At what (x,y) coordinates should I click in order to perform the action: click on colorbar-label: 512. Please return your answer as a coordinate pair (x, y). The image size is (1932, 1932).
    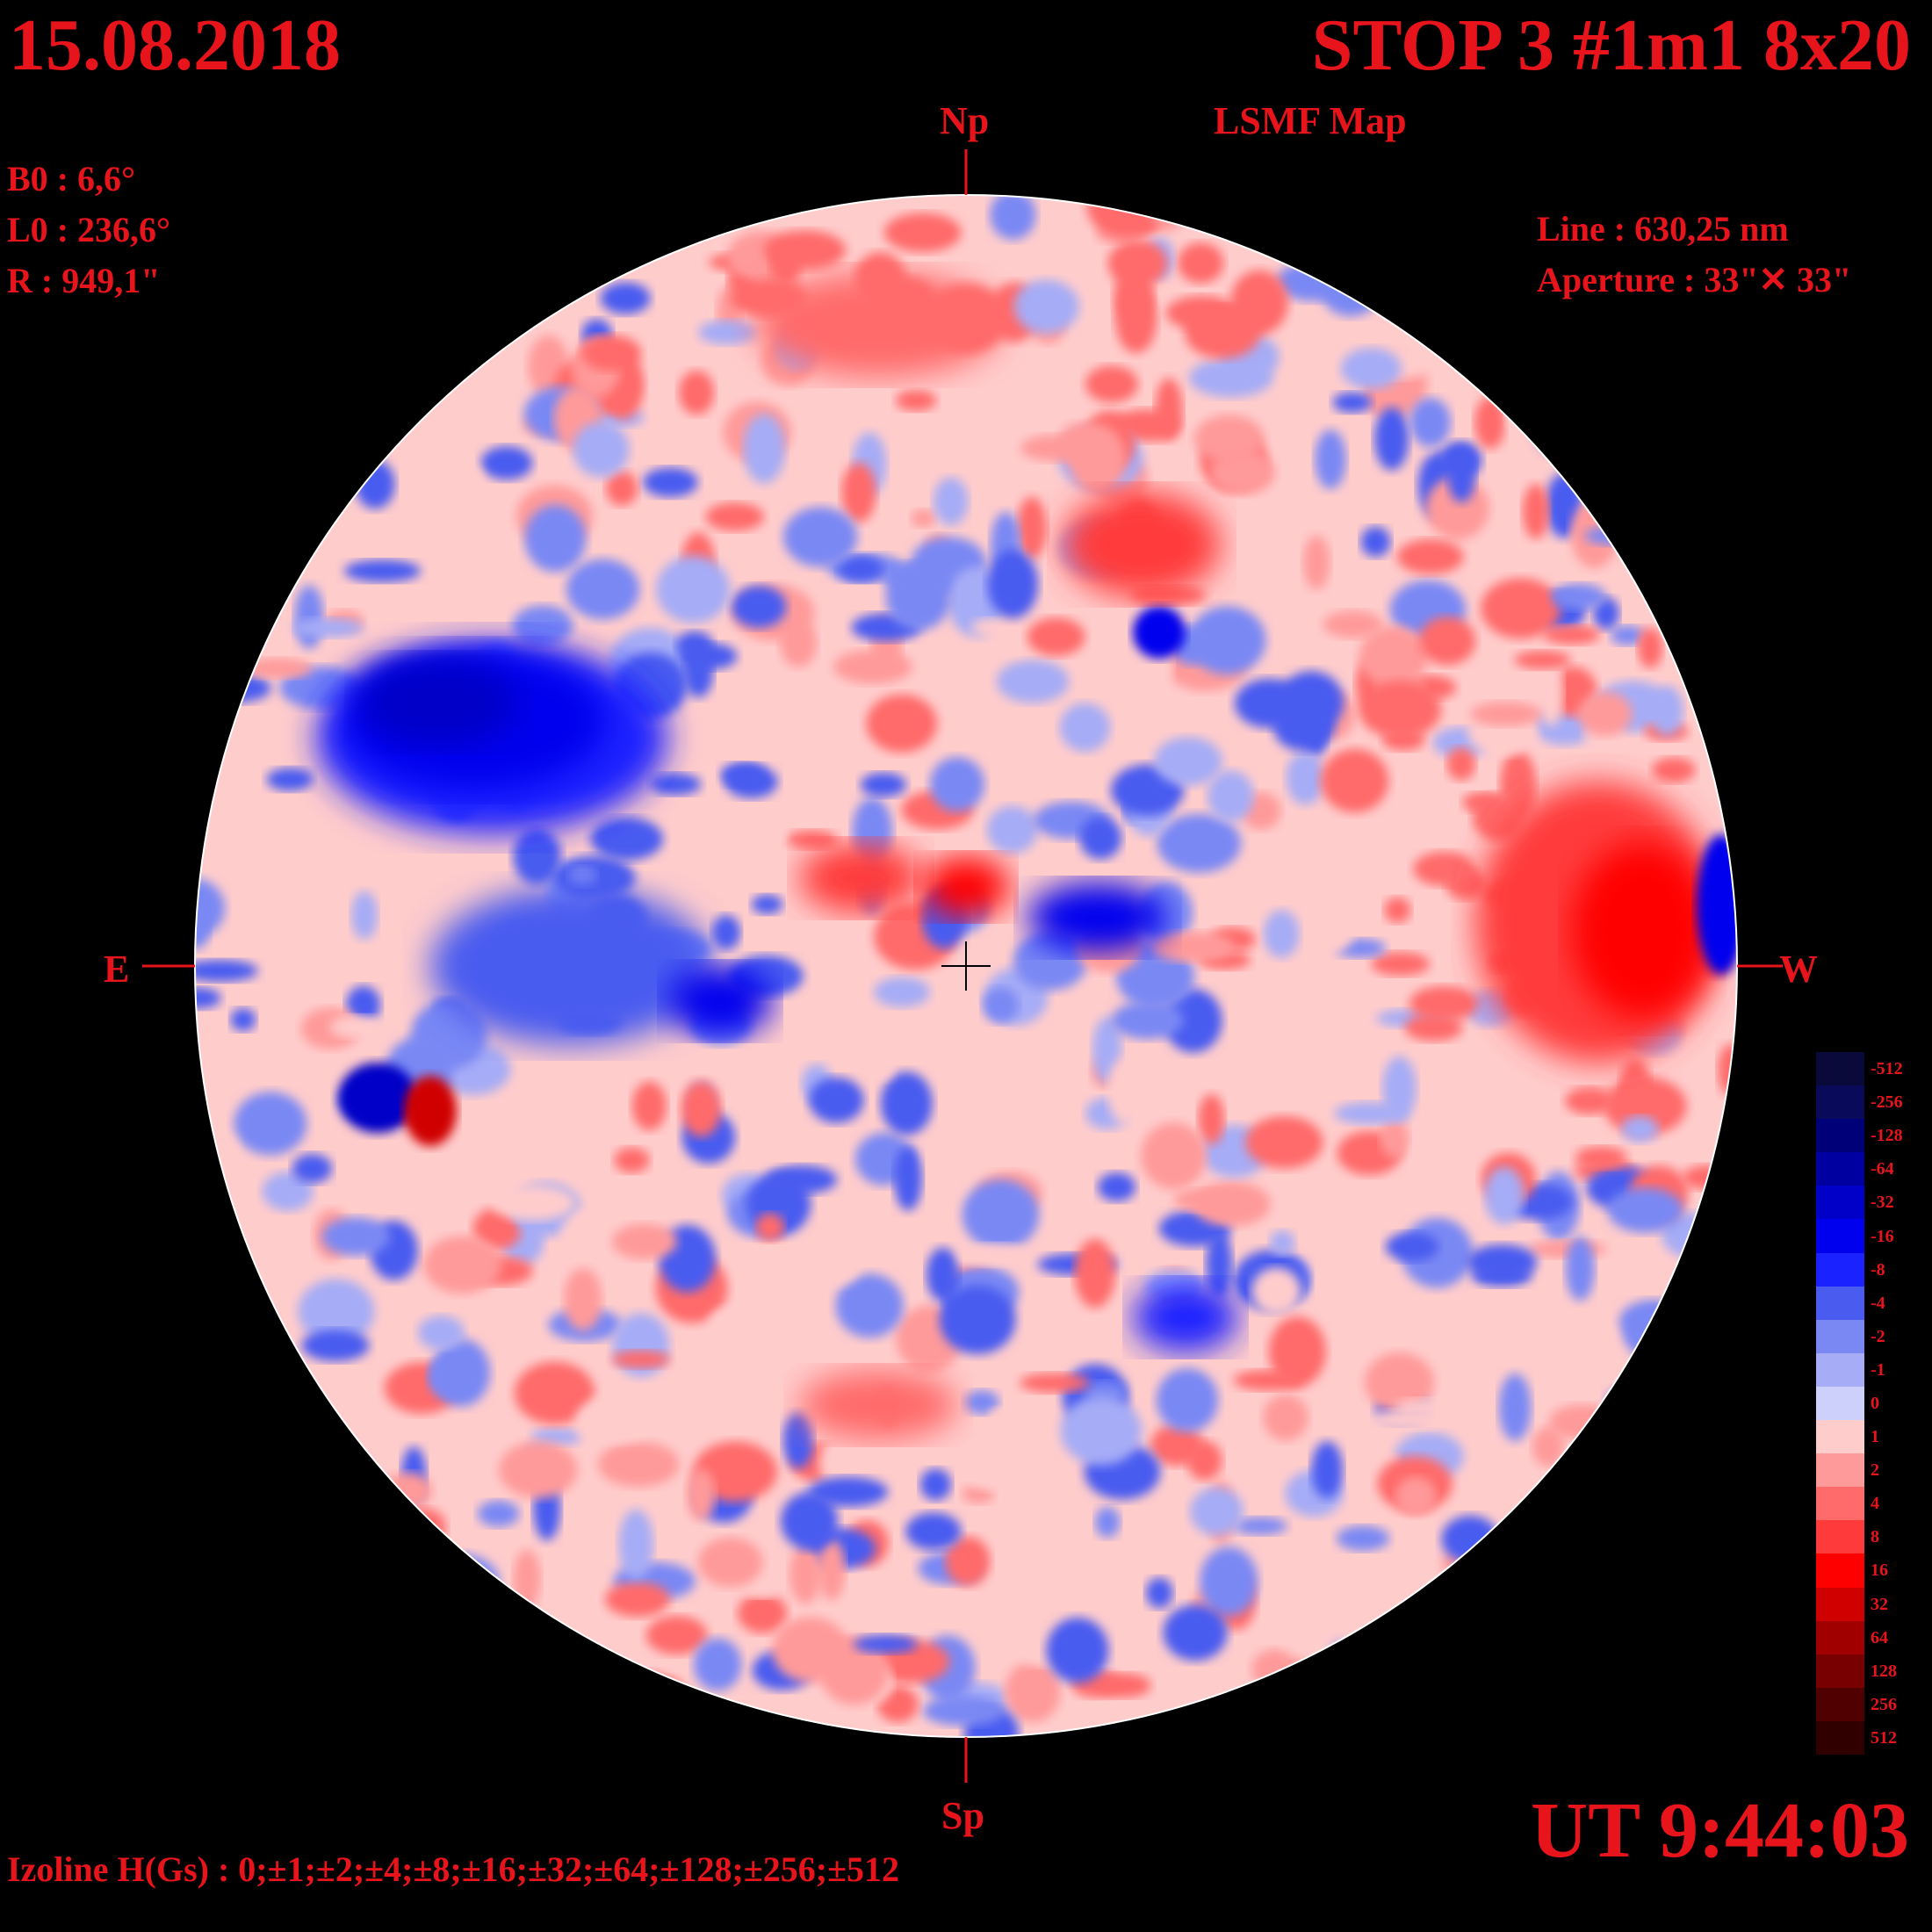
    Looking at the image, I should click on (1884, 1737).